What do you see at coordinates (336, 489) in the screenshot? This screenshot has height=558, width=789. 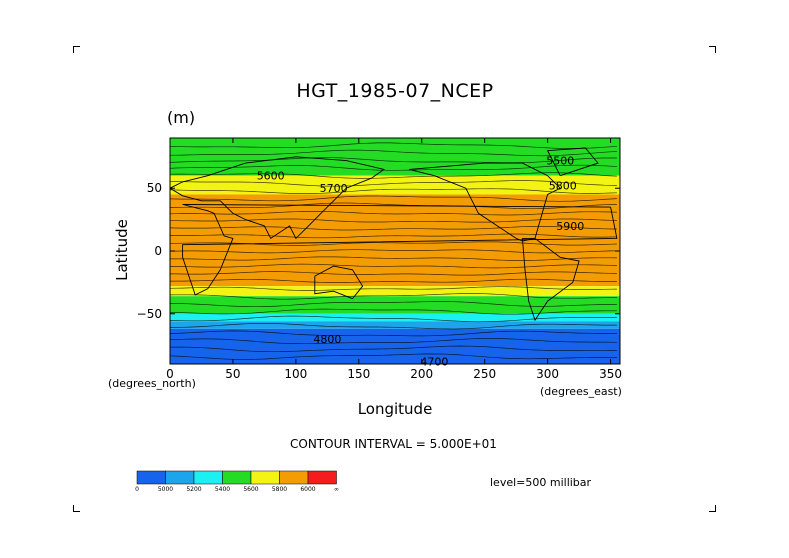 I see `colorbar-label: ∞` at bounding box center [336, 489].